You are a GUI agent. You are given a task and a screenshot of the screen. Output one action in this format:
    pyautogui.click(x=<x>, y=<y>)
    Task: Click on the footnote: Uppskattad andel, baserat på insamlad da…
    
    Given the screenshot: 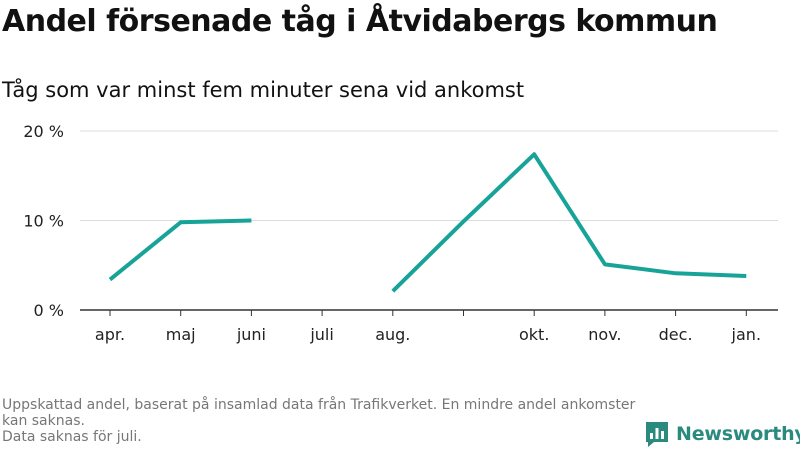 What is the action you would take?
    pyautogui.click(x=322, y=421)
    